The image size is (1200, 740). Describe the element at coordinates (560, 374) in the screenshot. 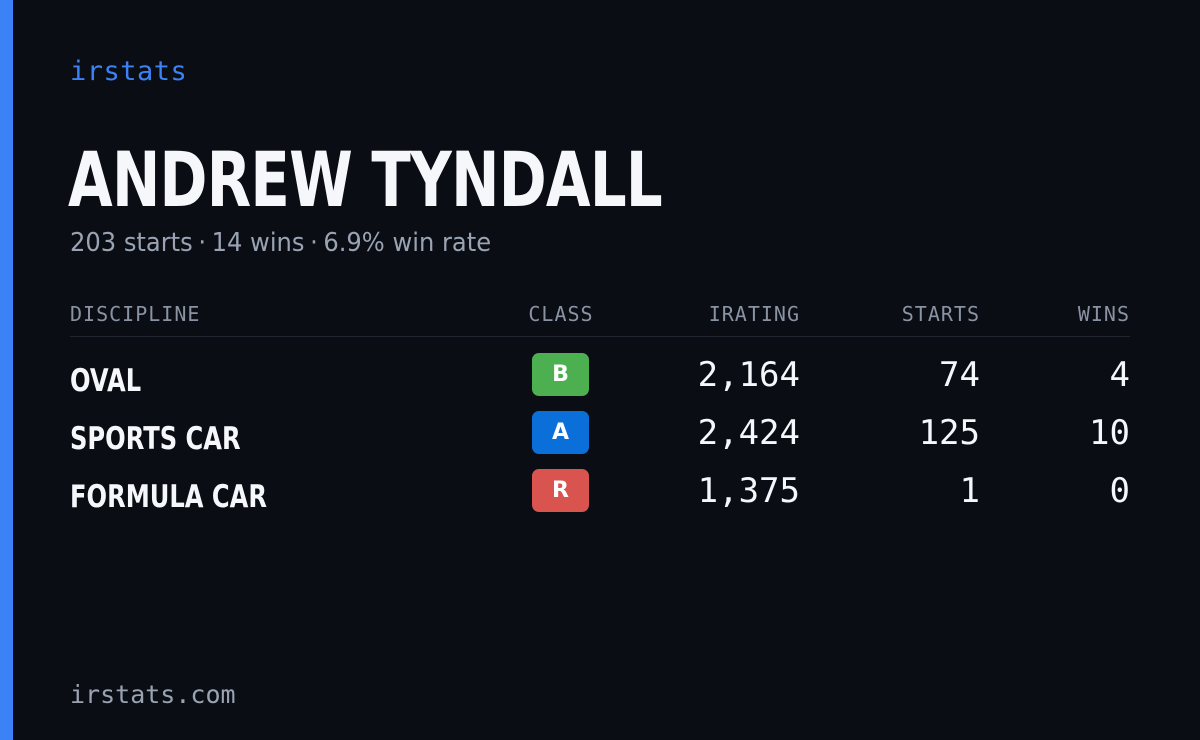

I see `class-badge: B` at that location.